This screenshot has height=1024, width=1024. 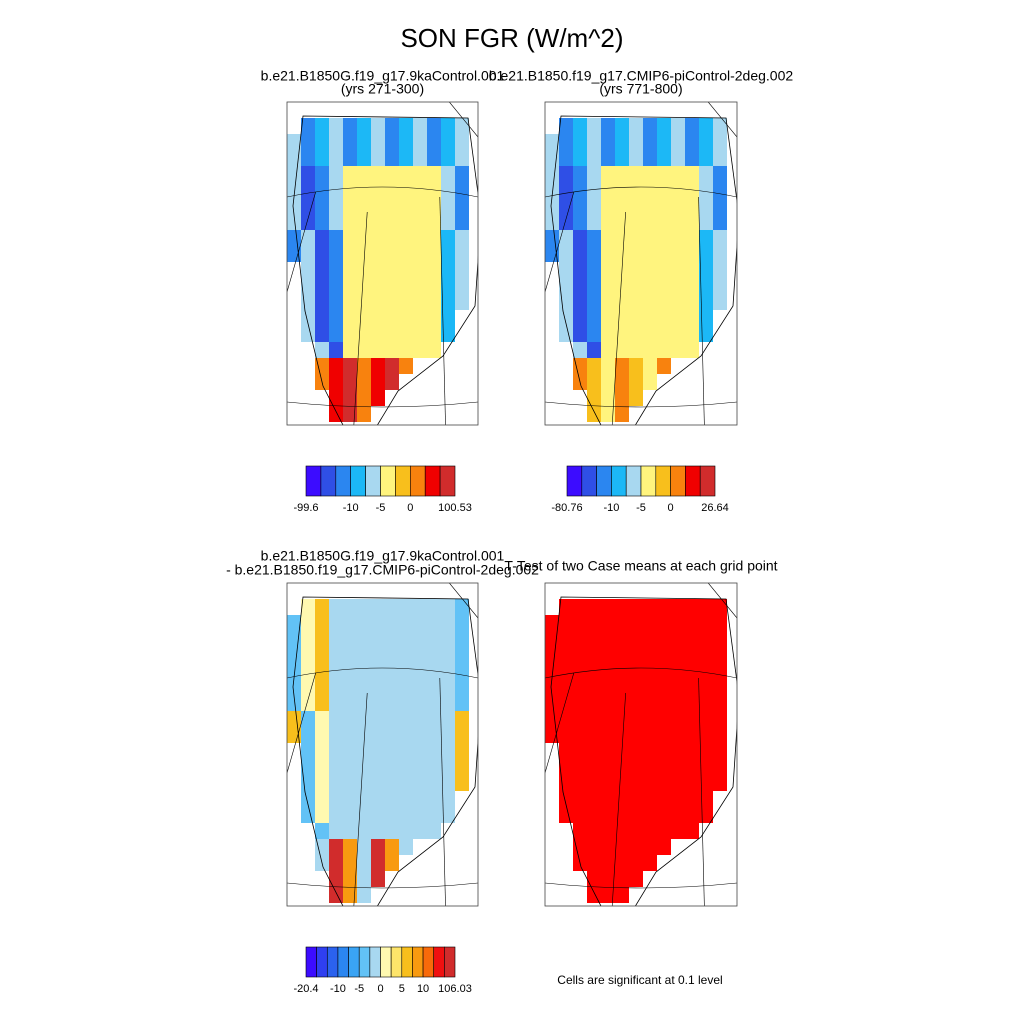 What do you see at coordinates (640, 89) in the screenshot?
I see `panel-title: (yrs 771-800)` at bounding box center [640, 89].